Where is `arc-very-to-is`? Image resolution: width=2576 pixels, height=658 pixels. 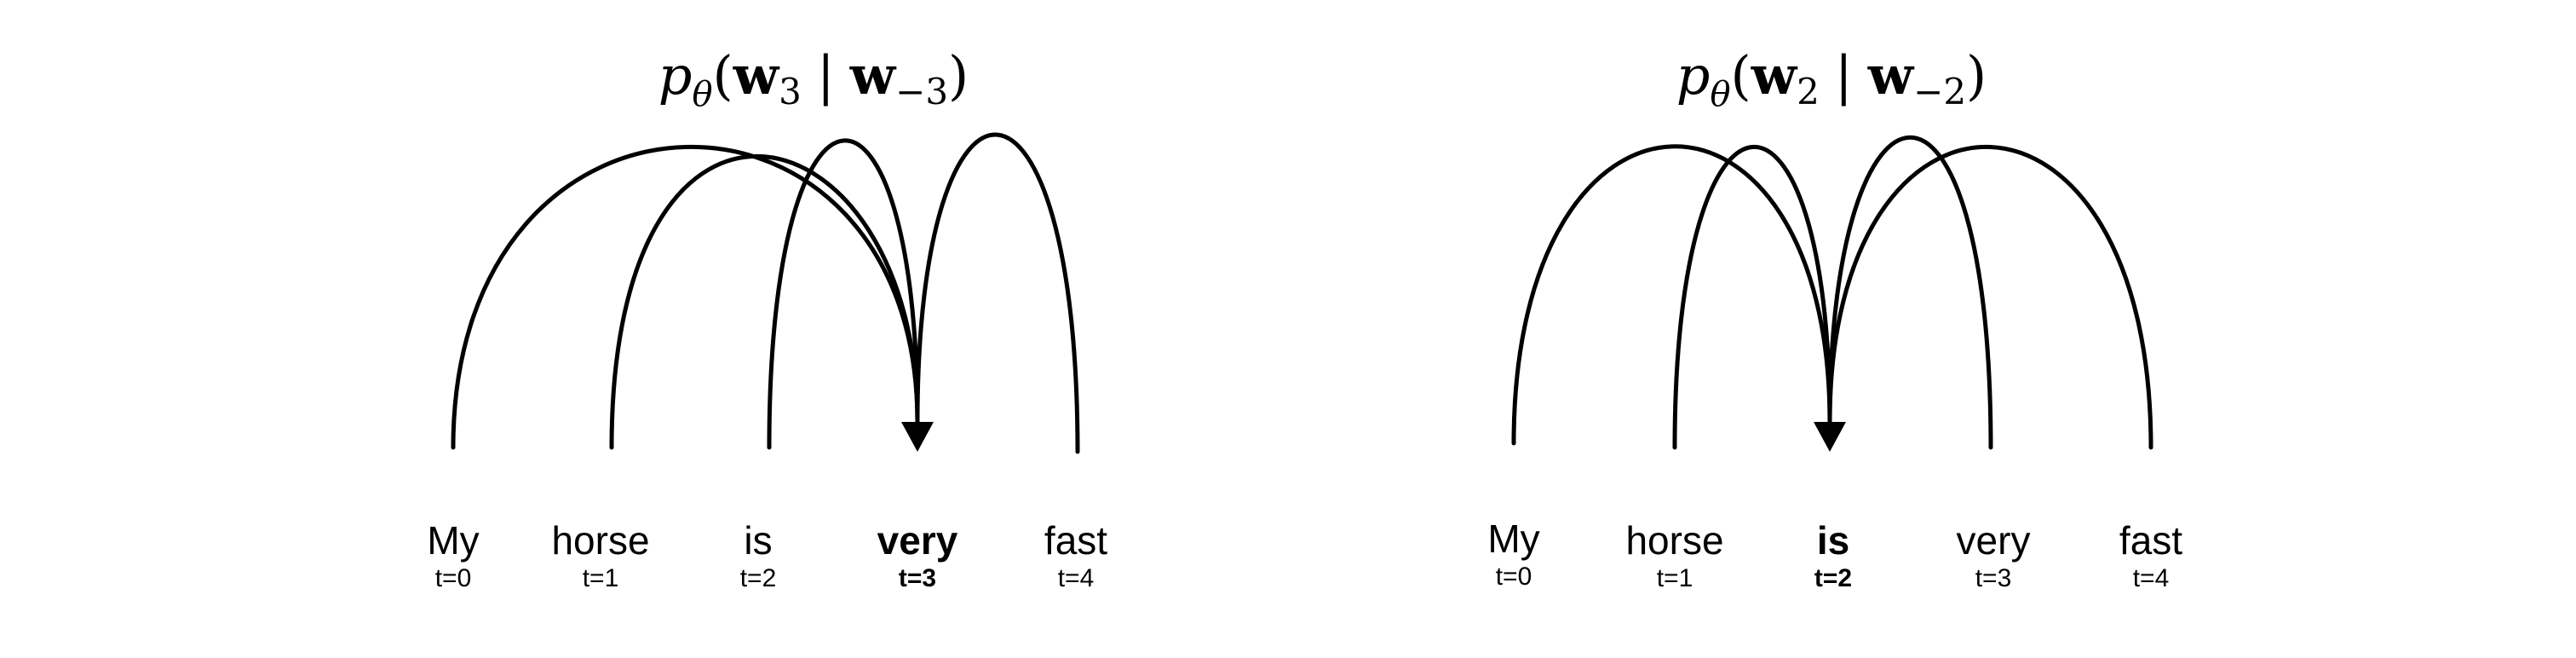 arc-very-to-is is located at coordinates (1910, 293).